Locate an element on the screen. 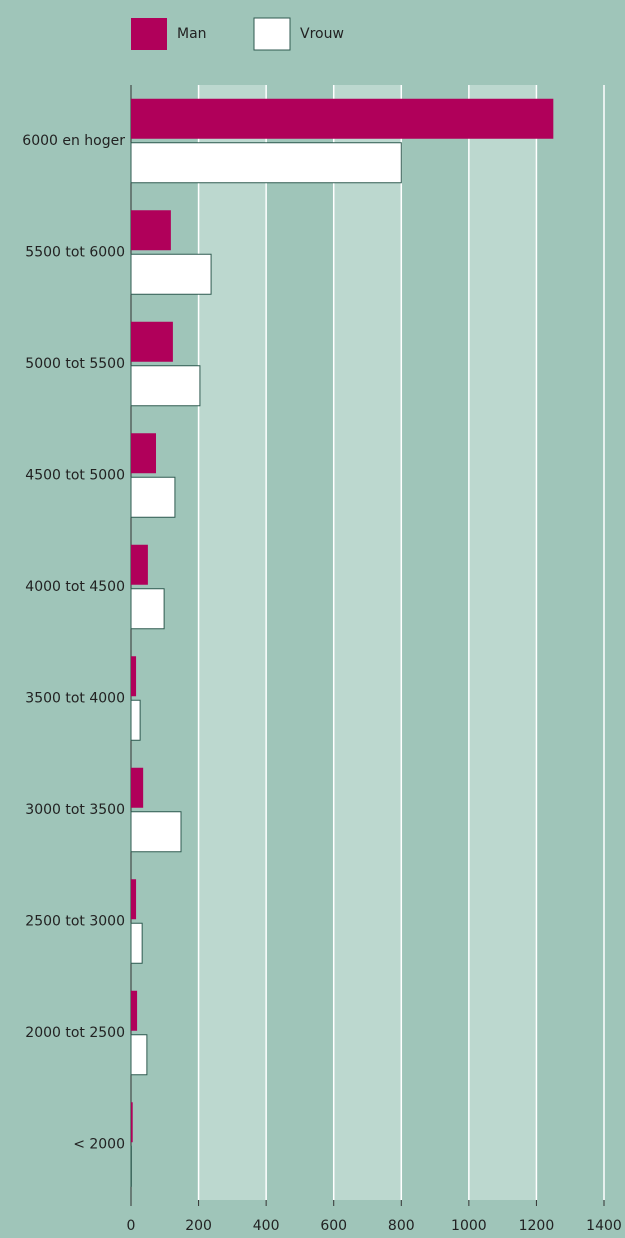  x-tick-label: 400 is located at coordinates (266, 1226).